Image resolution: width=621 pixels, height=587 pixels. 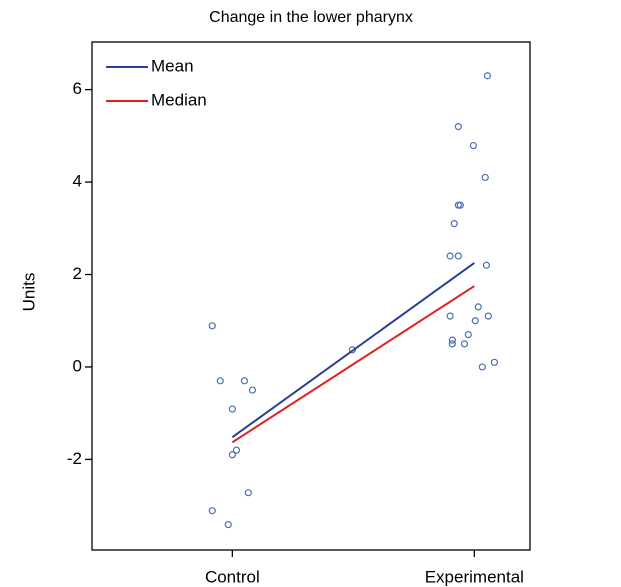 What do you see at coordinates (474, 576) in the screenshot?
I see `x-tick-label: Experimental` at bounding box center [474, 576].